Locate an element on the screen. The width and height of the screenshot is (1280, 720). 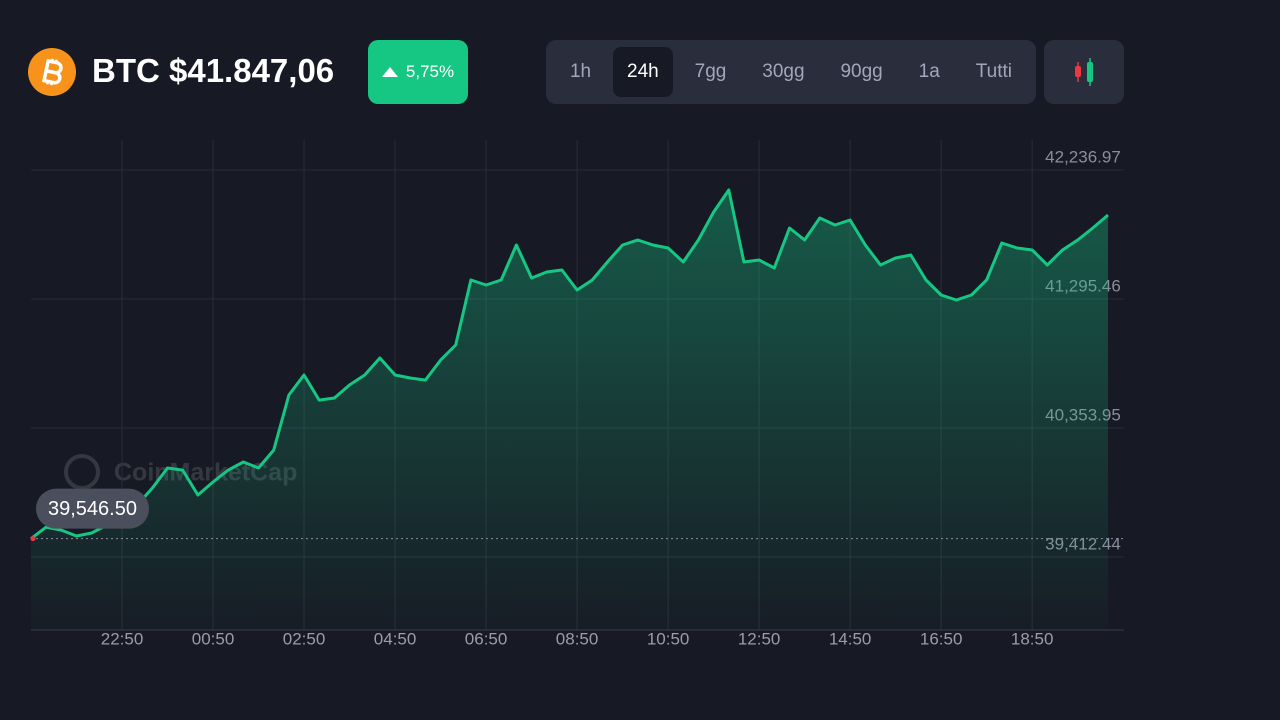
x-tick-label: 18:50 is located at coordinates (1032, 638).